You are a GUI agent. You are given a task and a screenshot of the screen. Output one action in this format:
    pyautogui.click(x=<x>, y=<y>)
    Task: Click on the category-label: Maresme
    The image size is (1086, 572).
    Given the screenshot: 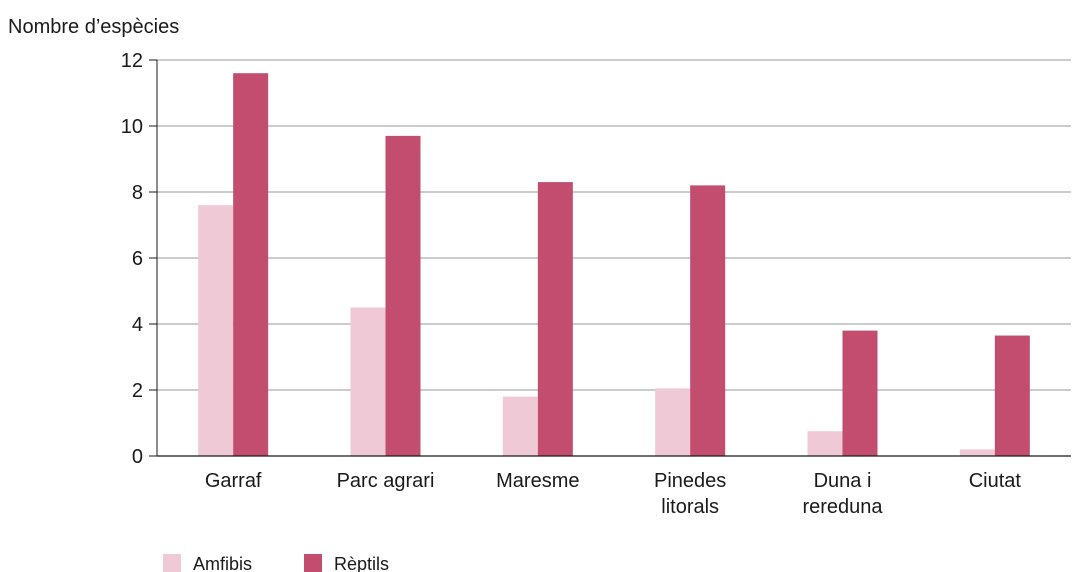 What is the action you would take?
    pyautogui.click(x=537, y=481)
    